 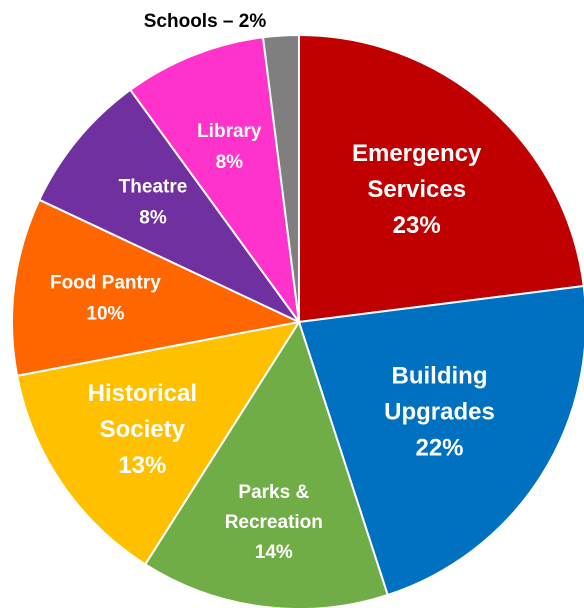 I want to click on slice-label-schools: Schools – 2%, so click(x=205, y=21).